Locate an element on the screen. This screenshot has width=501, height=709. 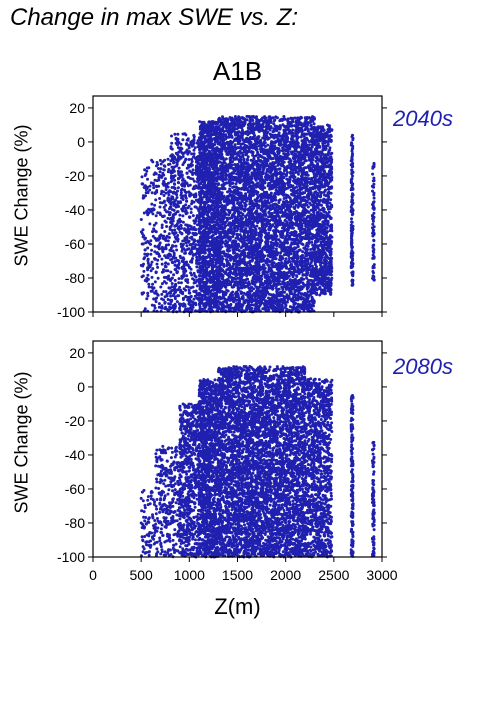
period-label-top: 2040s is located at coordinates (423, 118).